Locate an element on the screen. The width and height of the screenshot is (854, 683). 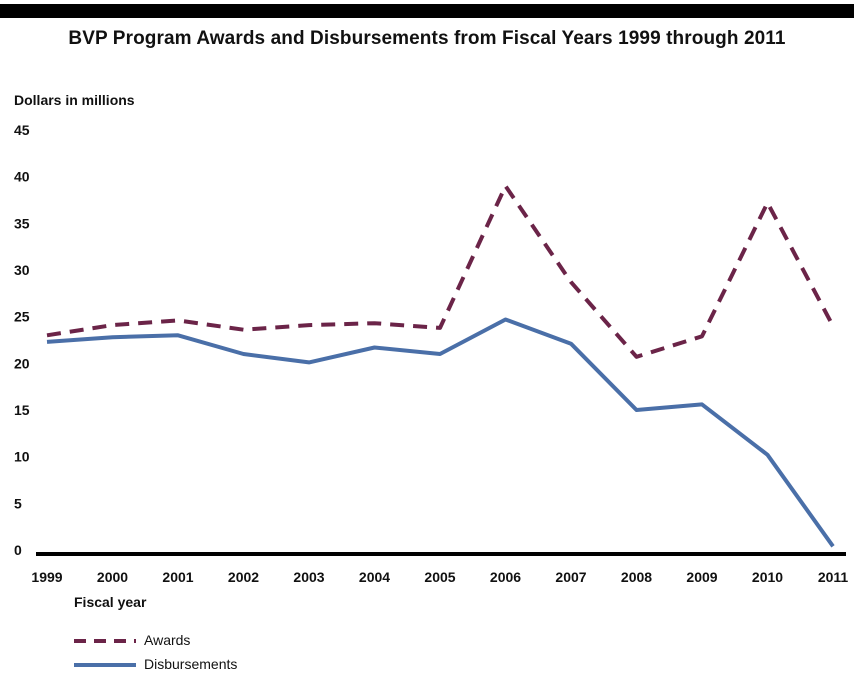
top-rule is located at coordinates (427, 11).